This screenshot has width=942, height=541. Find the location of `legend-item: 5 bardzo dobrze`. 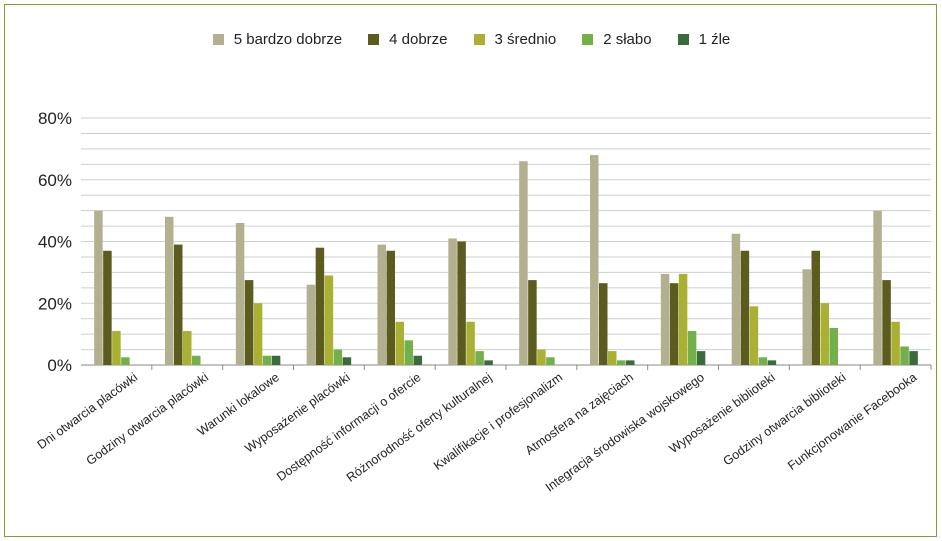

legend-item: 5 bardzo dobrze is located at coordinates (277, 39).